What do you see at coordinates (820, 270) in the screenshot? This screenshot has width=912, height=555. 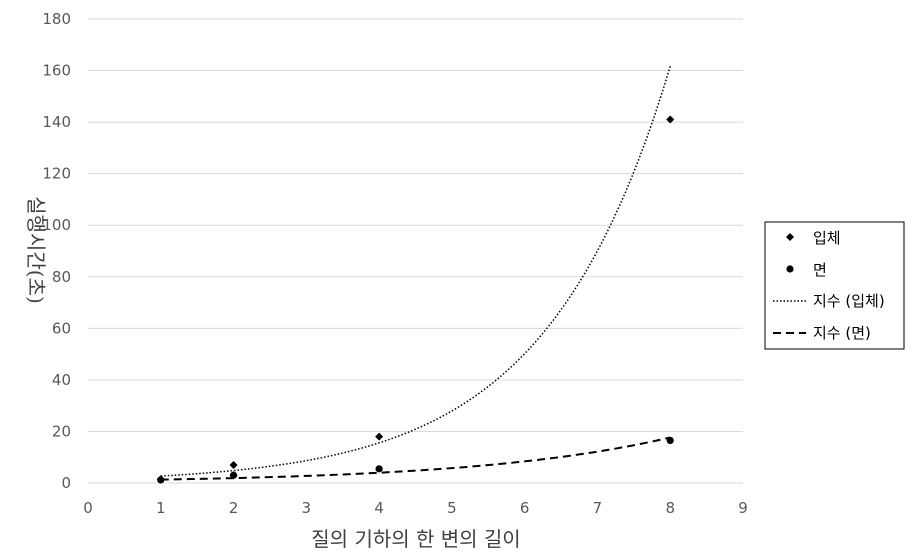 I see `legend-label: 면` at bounding box center [820, 270].